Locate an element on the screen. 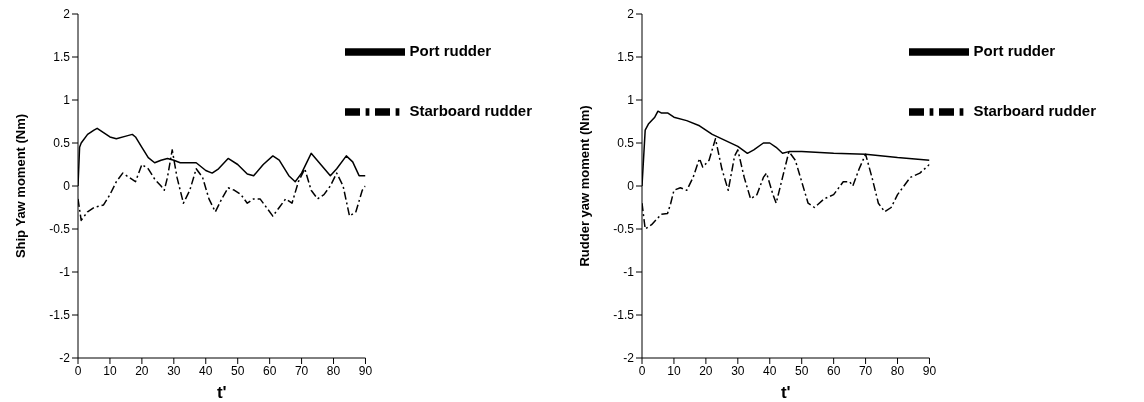 This screenshot has width=1144, height=402. y-axis-title: Rudder yaw moment (Nm) is located at coordinates (584, 186).